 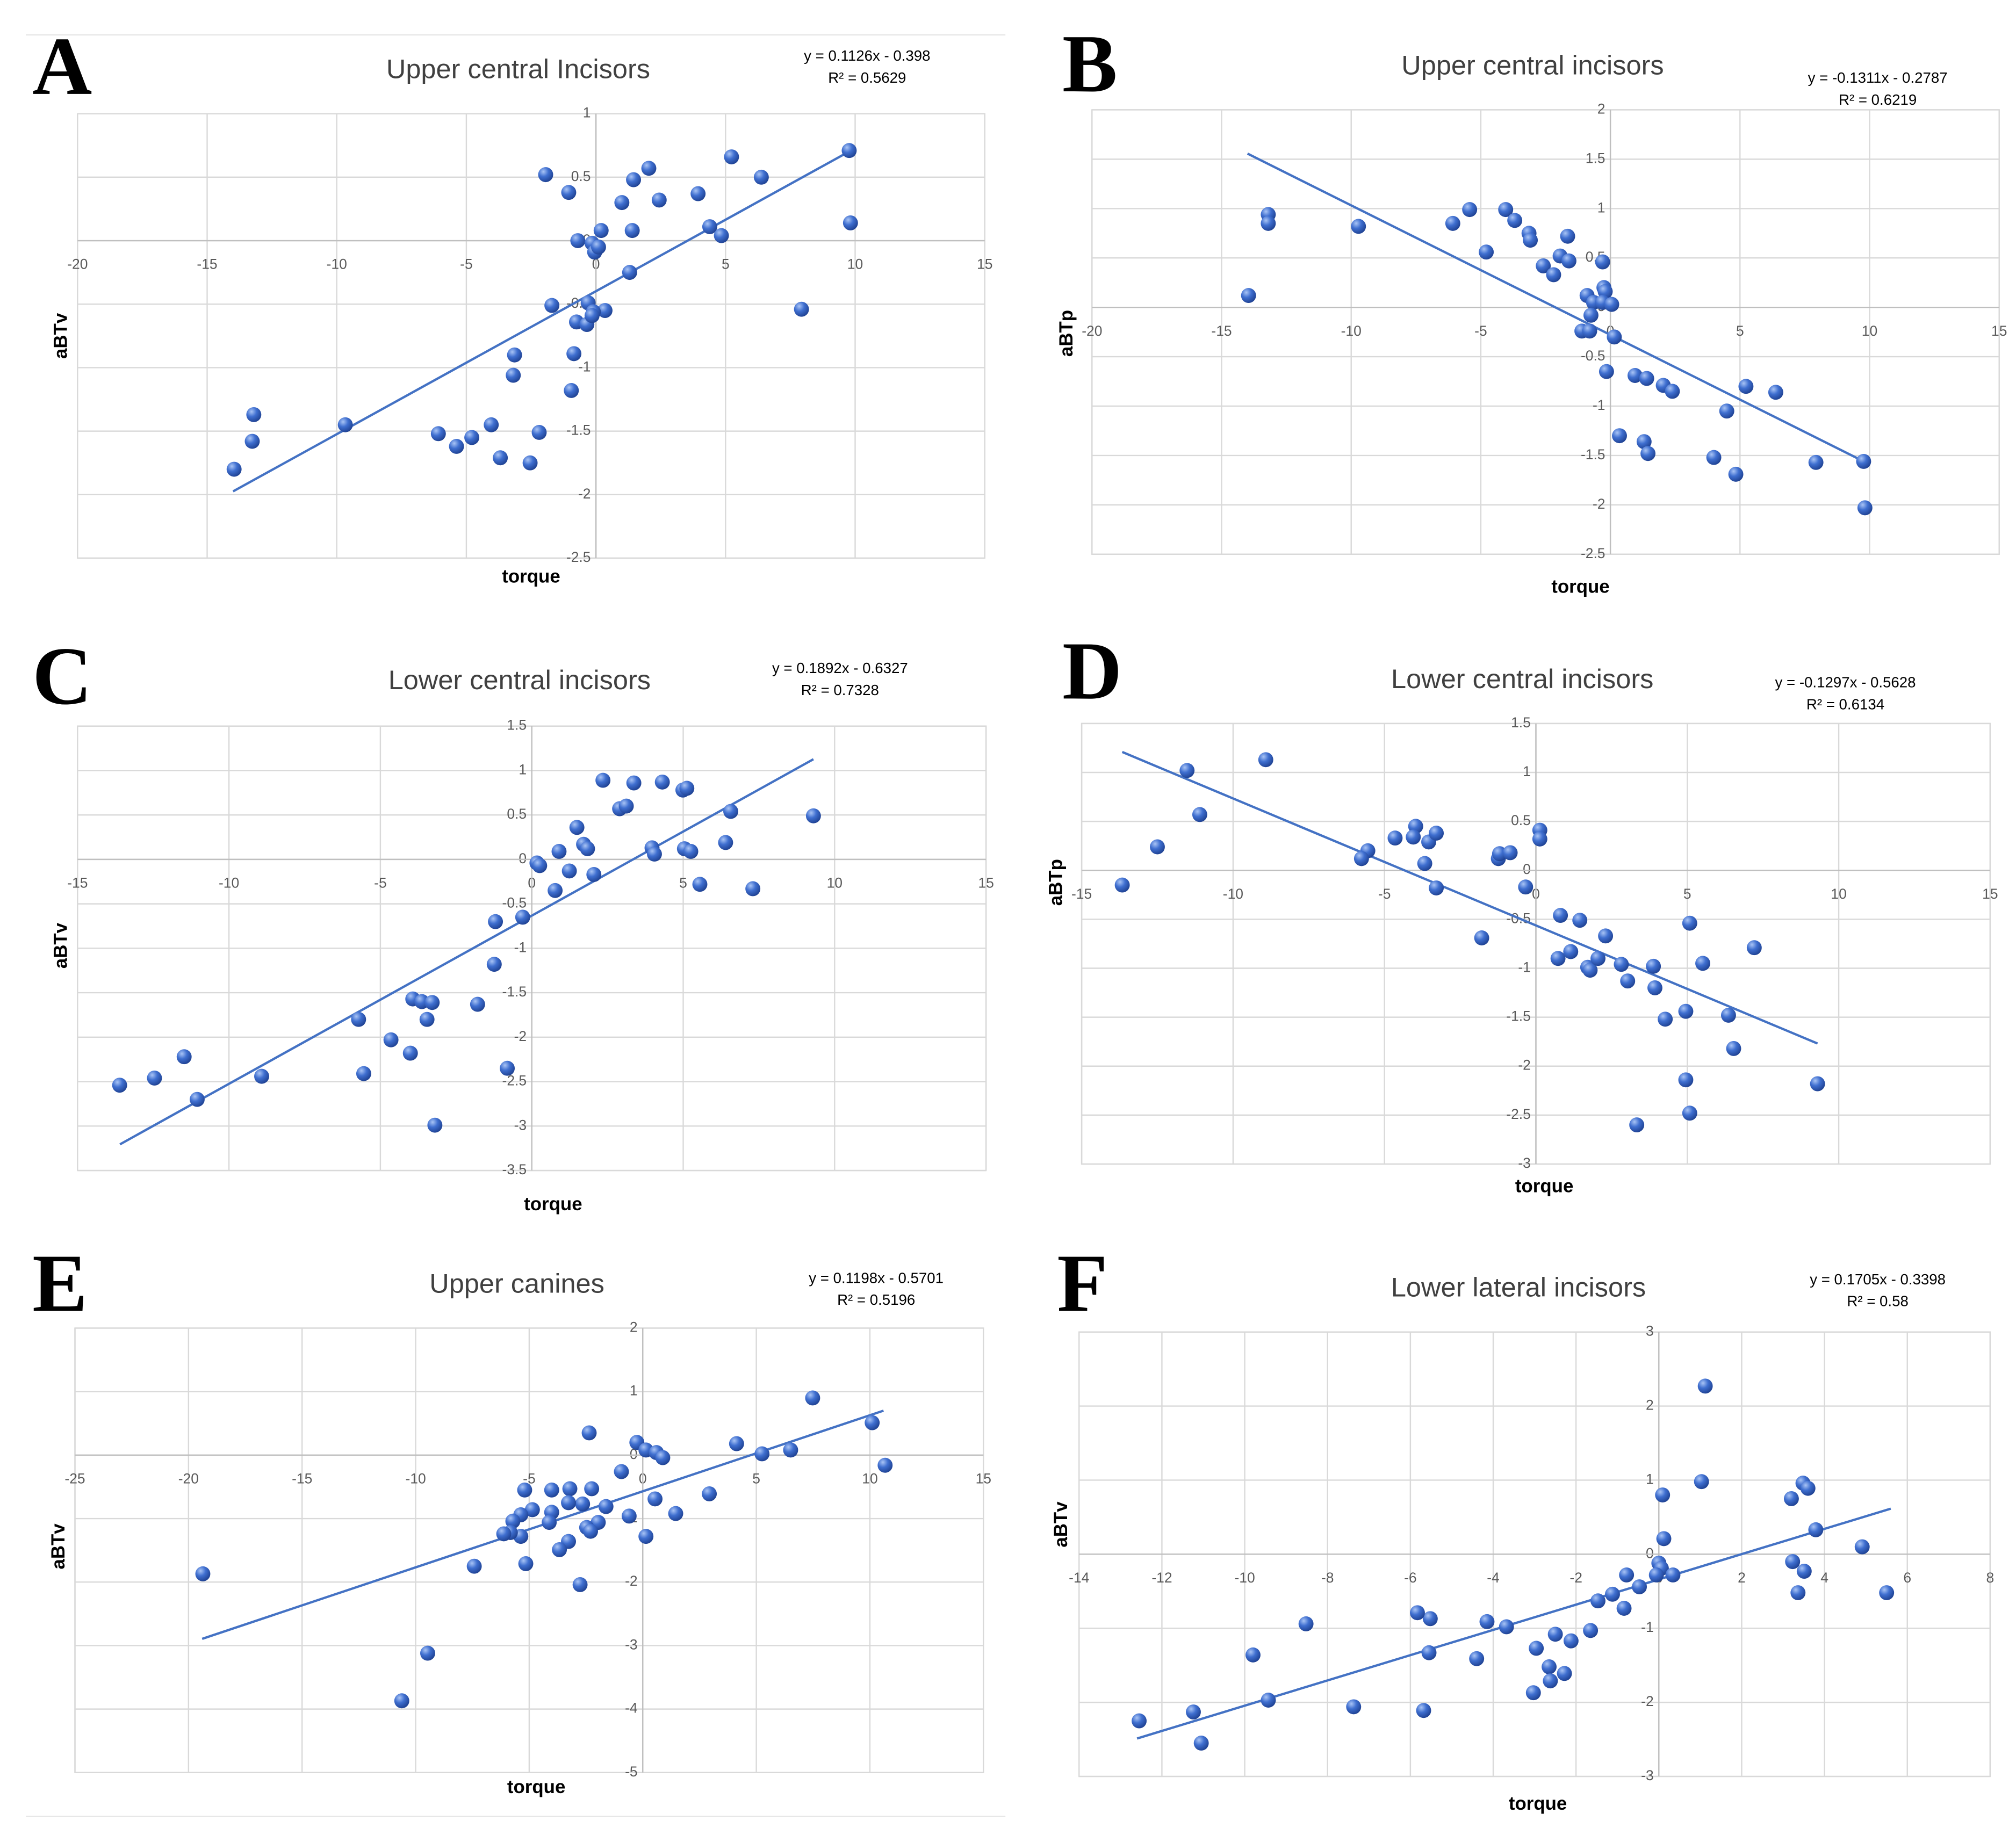 I want to click on x-tick-label: -6, so click(x=1410, y=1578).